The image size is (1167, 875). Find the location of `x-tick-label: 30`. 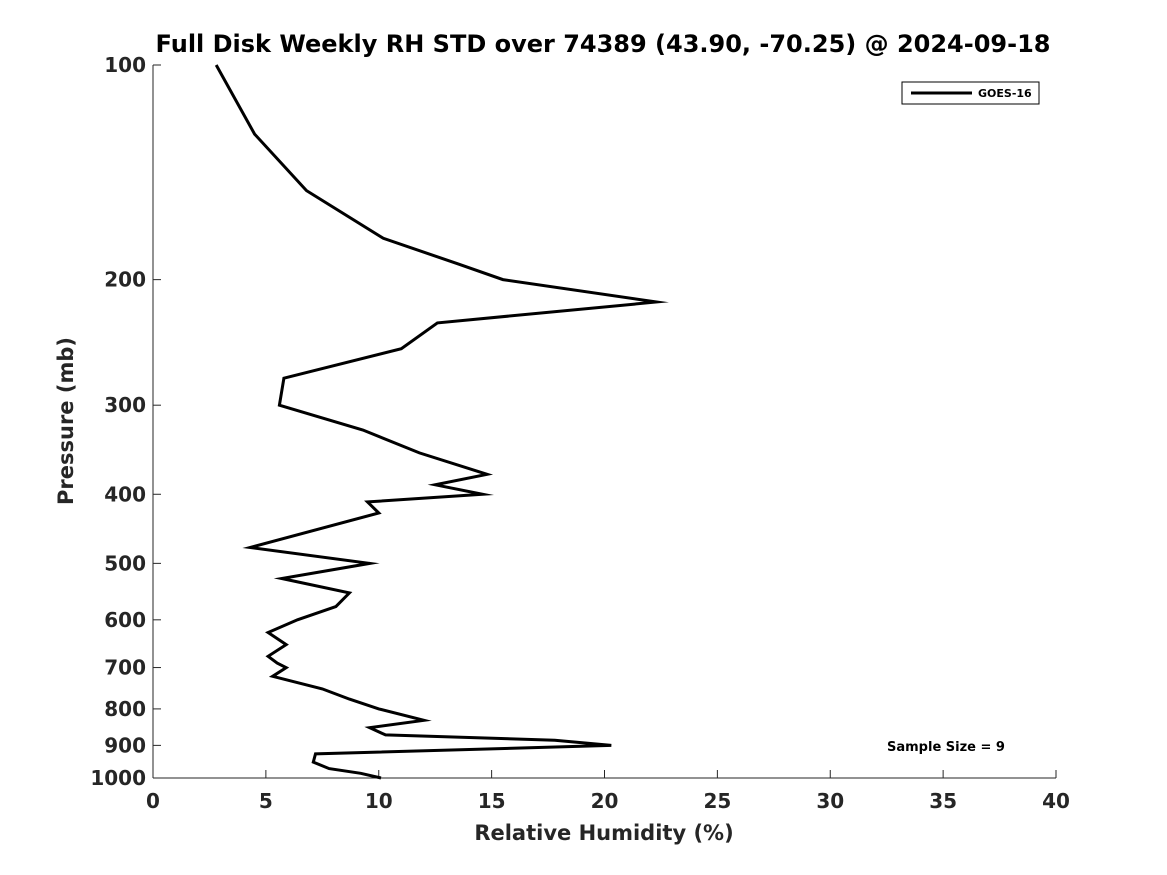

x-tick-label: 30 is located at coordinates (830, 801).